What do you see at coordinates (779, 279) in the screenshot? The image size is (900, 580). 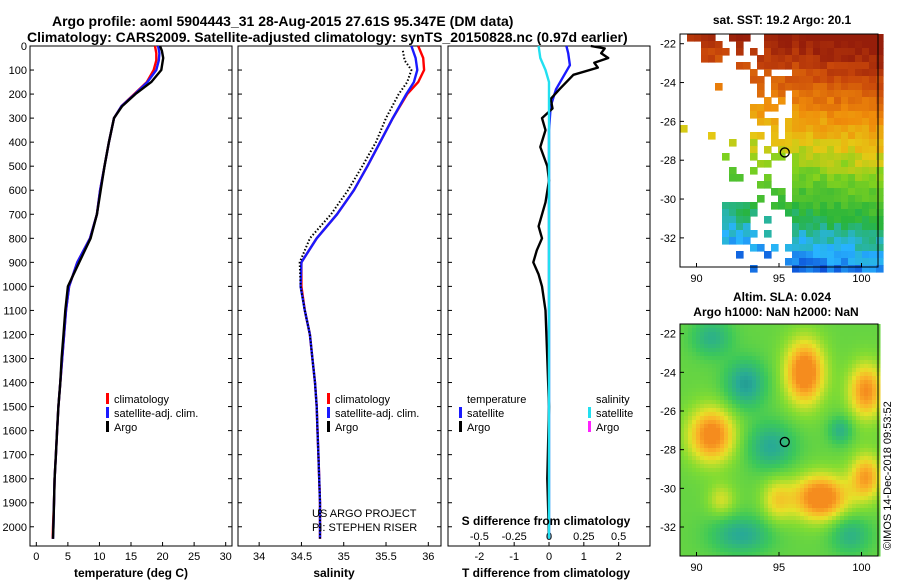 I see `map-x-tick-label: 95` at bounding box center [779, 279].